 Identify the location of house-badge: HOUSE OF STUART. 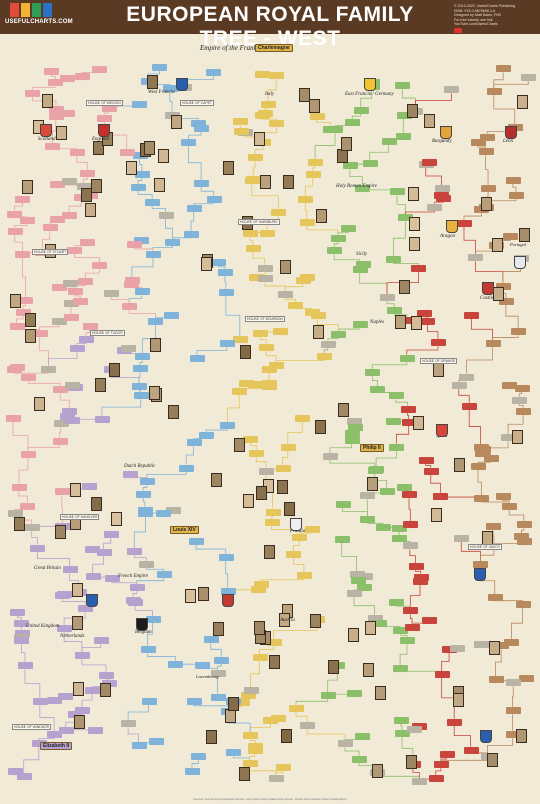
(50, 252).